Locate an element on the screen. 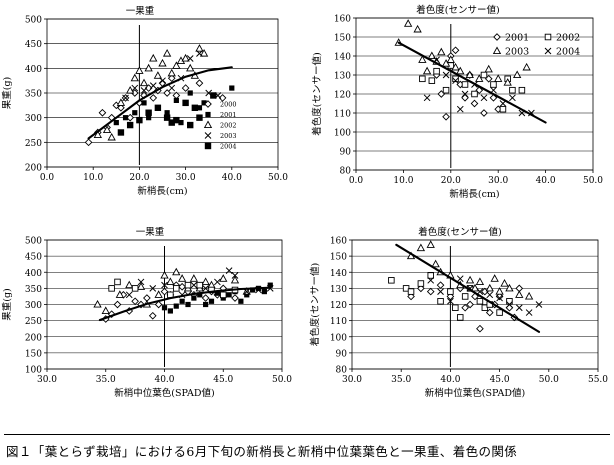  y-tick-label: 450 is located at coordinates (33, 258).